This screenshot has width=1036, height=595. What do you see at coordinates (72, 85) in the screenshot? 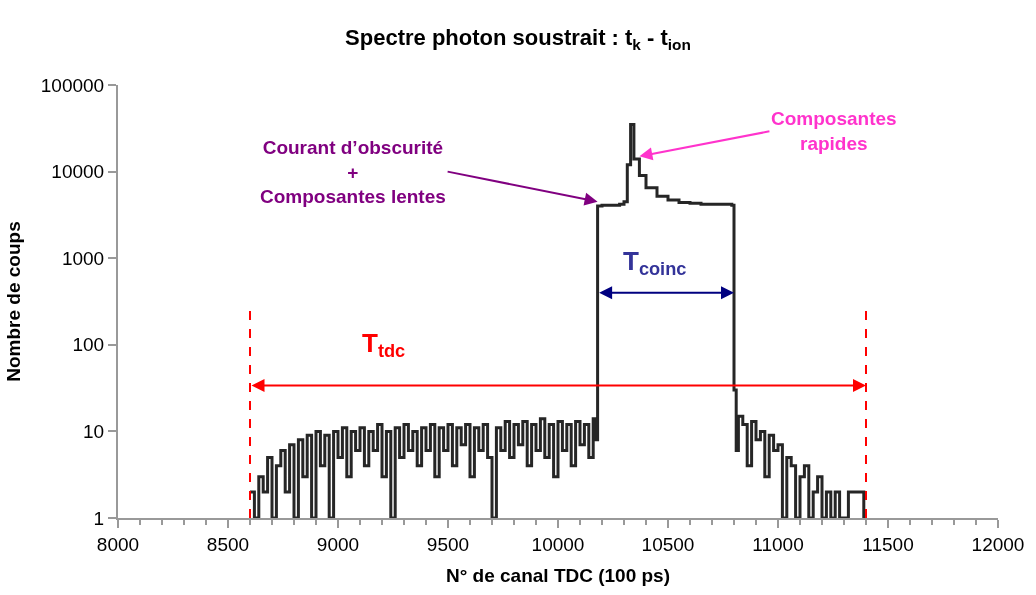
I see `y-tick-label: 100000` at bounding box center [72, 85].